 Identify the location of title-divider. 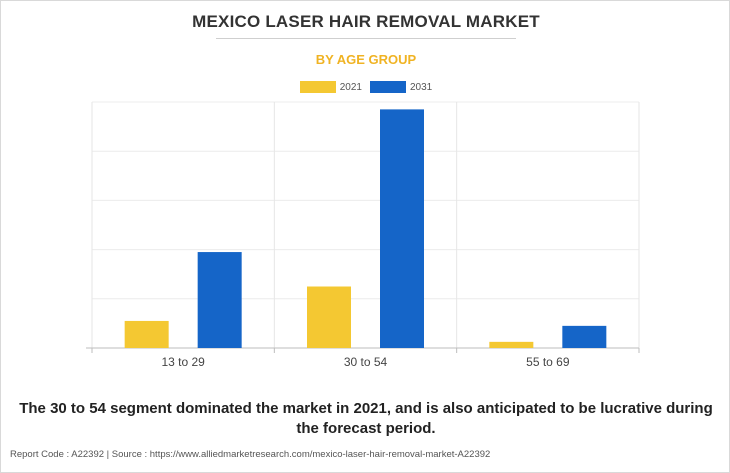
(366, 38).